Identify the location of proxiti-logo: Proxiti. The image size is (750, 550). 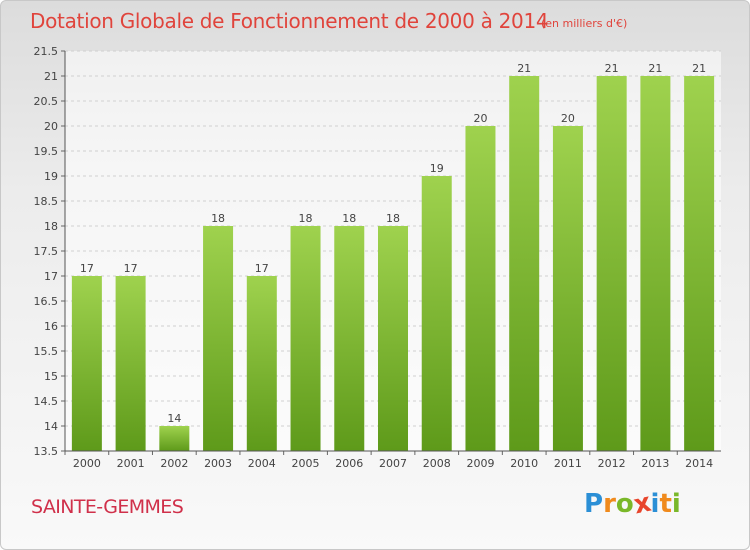
(632, 504).